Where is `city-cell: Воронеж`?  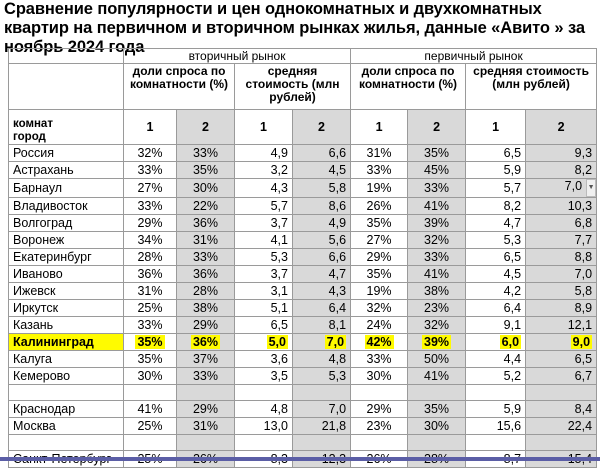 city-cell: Воронеж is located at coordinates (66, 240).